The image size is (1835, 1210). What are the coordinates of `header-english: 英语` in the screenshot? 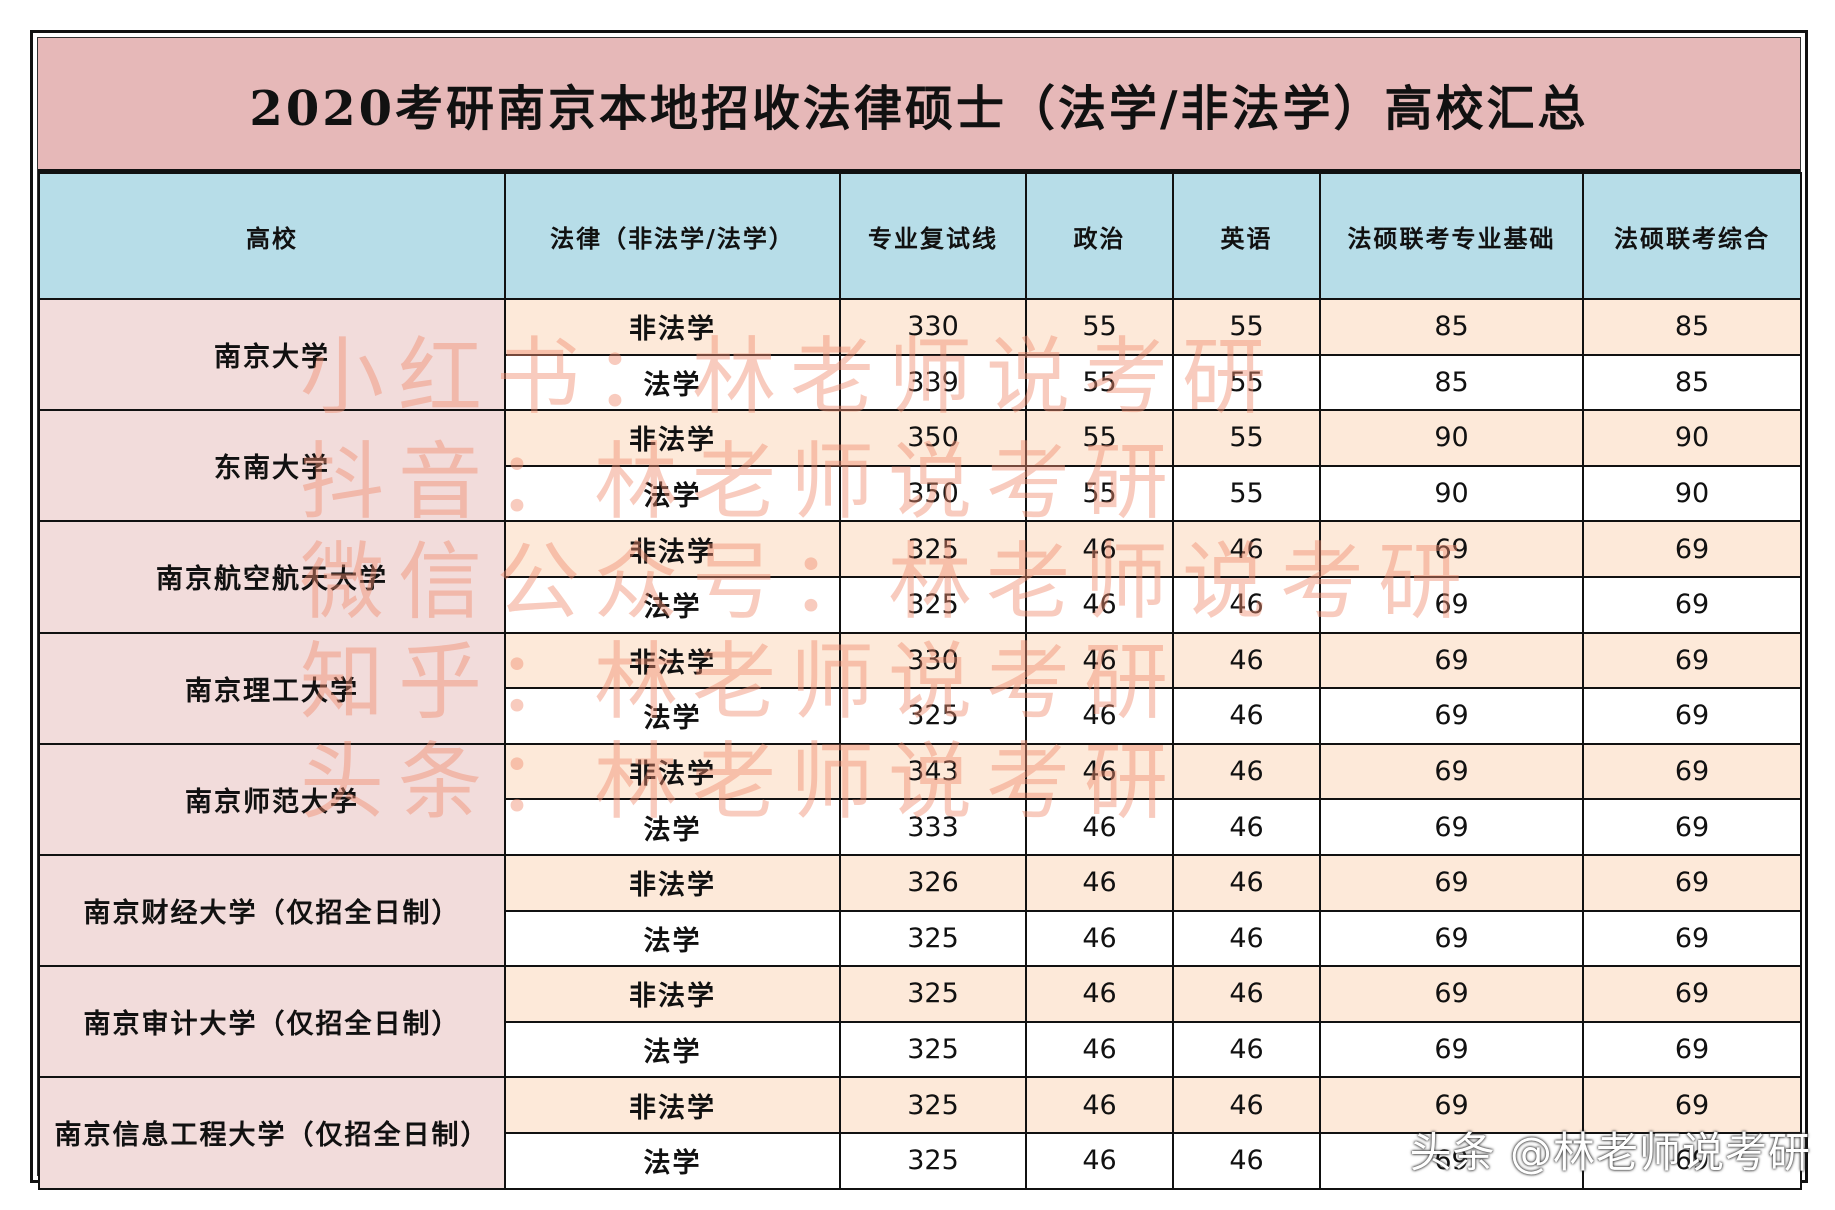 It's located at (1246, 236).